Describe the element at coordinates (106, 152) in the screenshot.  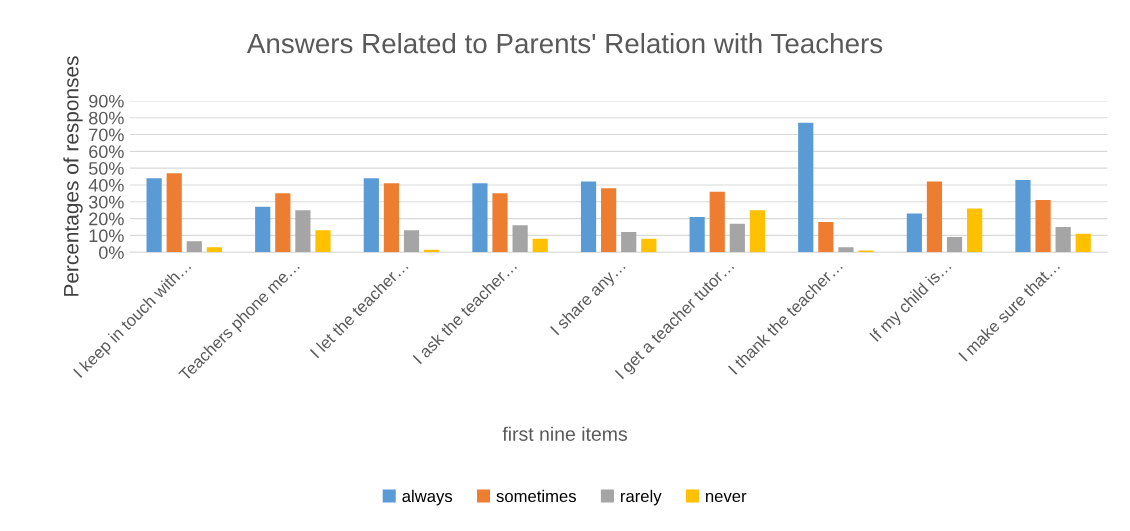
I see `y-tick-label: 60%` at that location.